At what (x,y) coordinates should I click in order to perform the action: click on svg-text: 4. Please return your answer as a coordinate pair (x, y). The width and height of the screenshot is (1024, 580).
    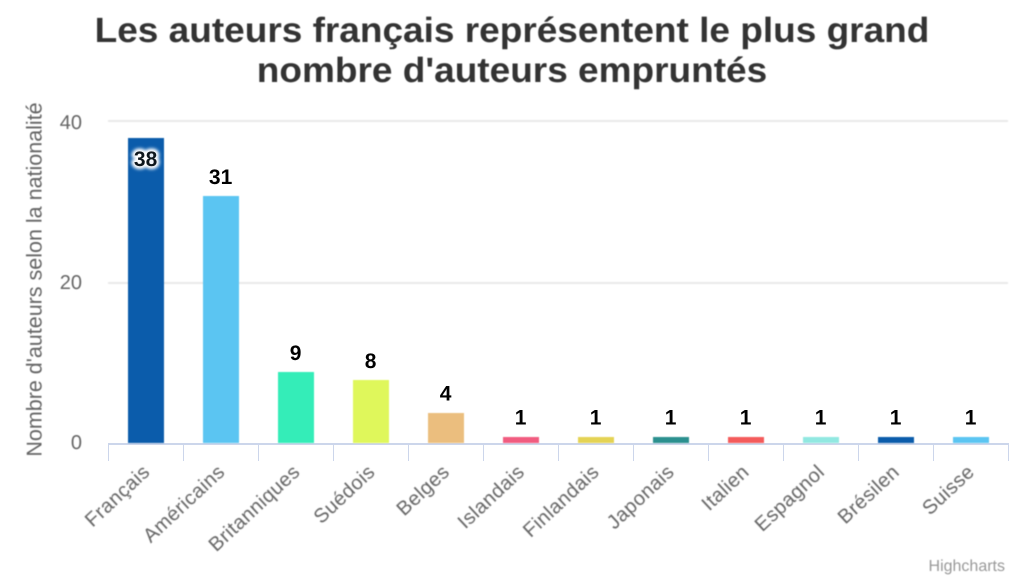
    Looking at the image, I should click on (446, 394).